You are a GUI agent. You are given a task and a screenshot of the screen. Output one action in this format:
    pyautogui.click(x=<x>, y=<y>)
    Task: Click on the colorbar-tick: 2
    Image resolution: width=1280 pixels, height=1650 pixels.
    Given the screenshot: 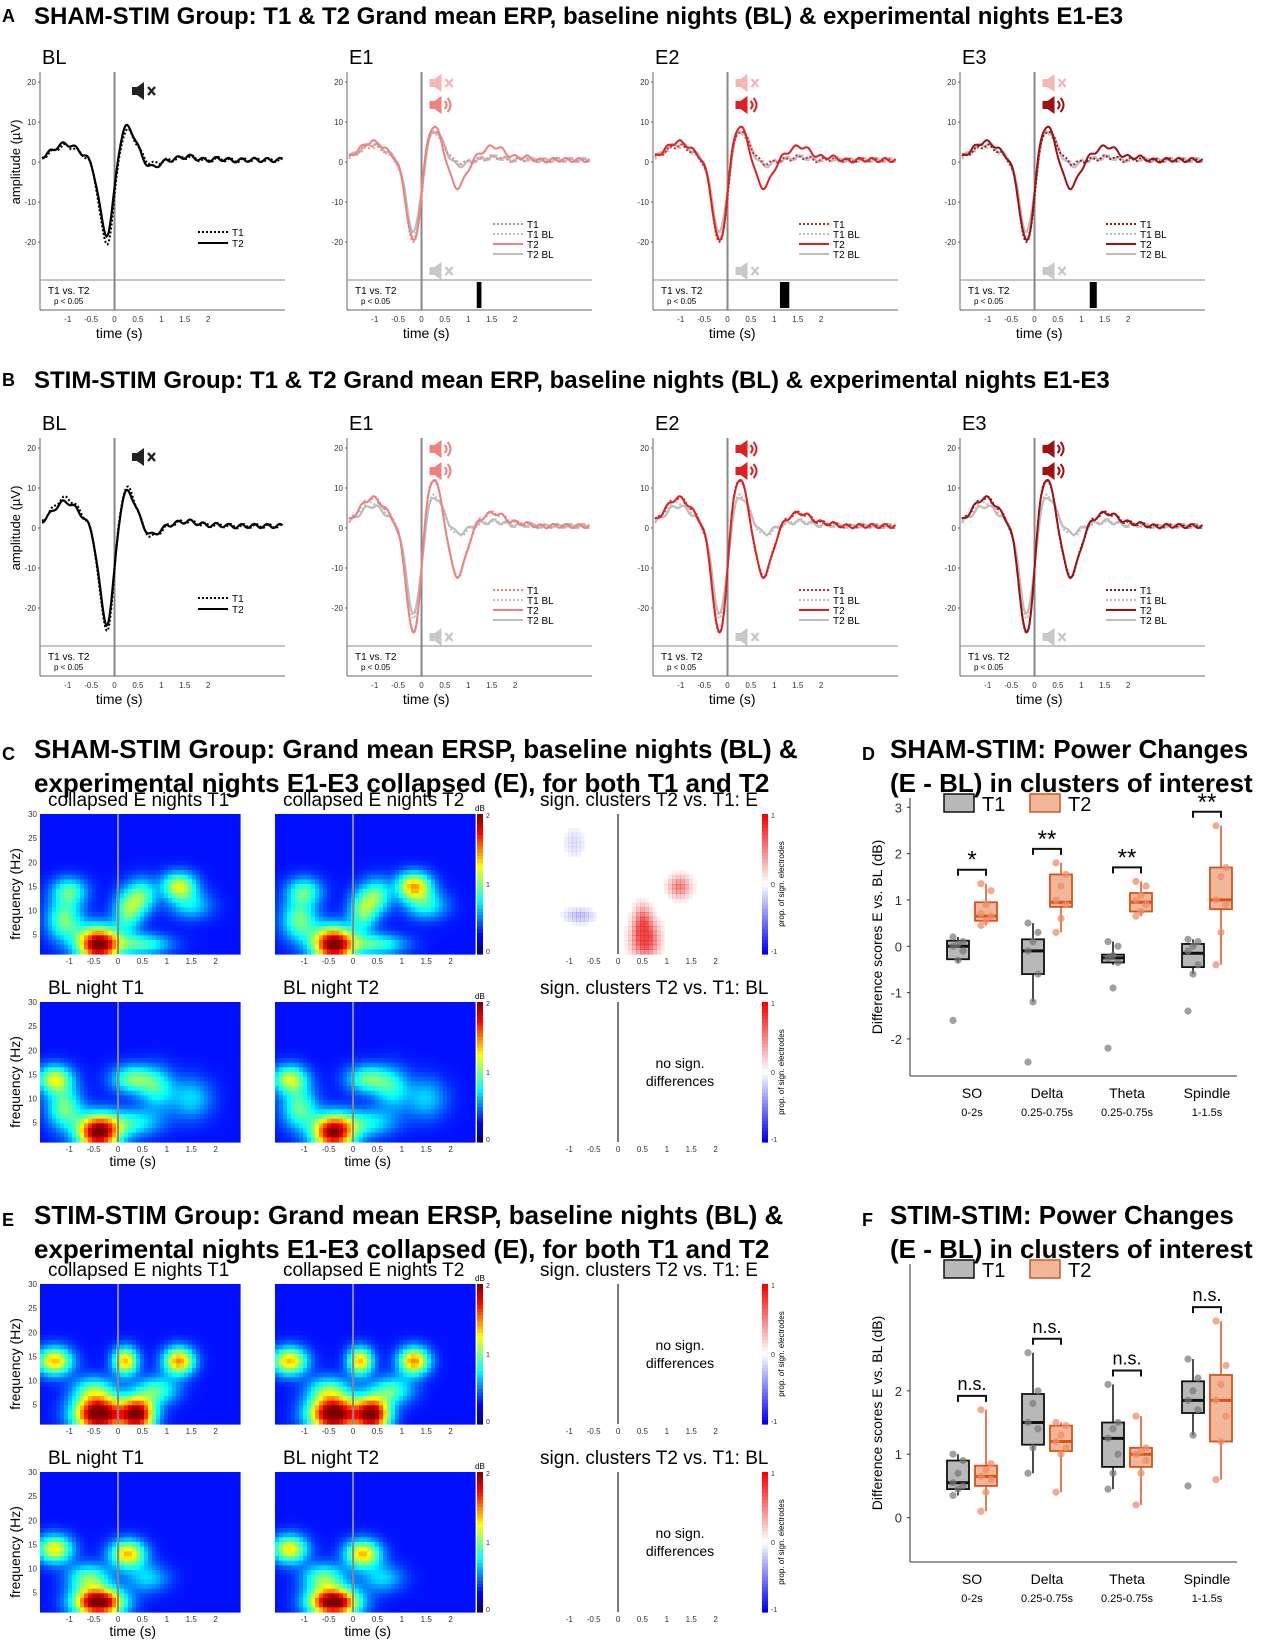 What is the action you would take?
    pyautogui.click(x=488, y=816)
    